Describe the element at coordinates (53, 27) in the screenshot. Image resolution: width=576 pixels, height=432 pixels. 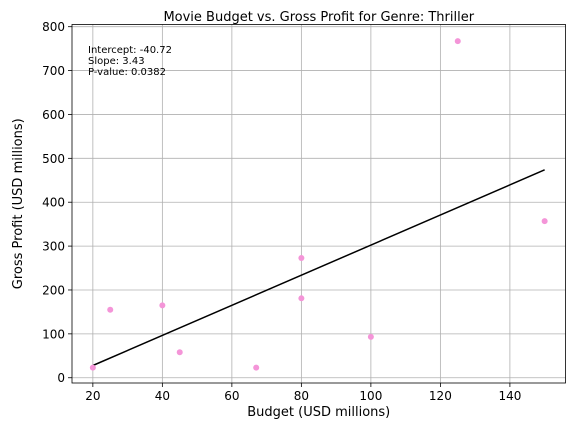
I see `y-tick-label: 800` at that location.